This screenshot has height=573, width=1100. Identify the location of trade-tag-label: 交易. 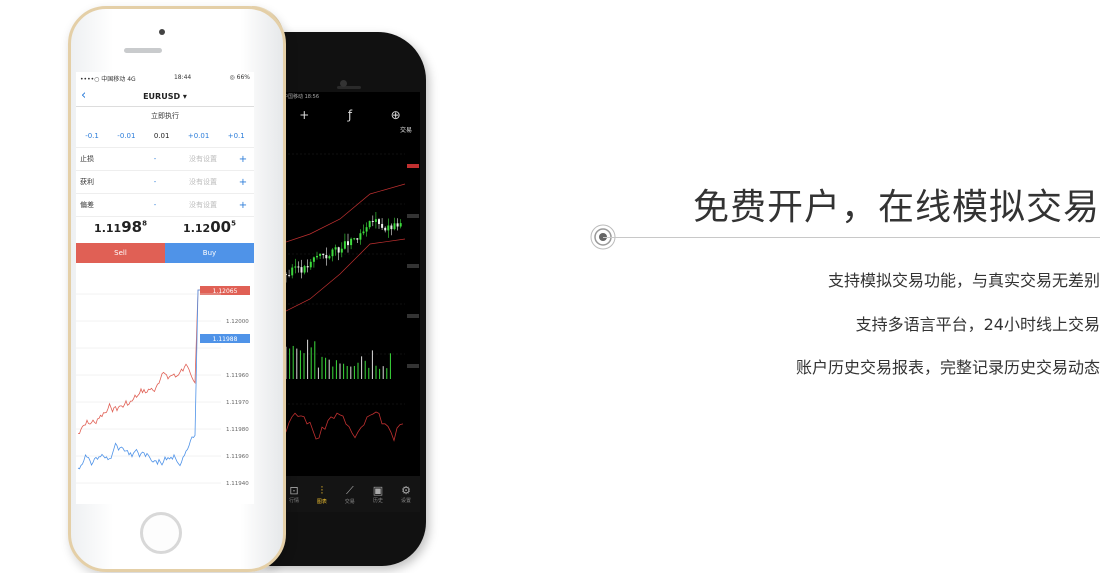
(406, 130).